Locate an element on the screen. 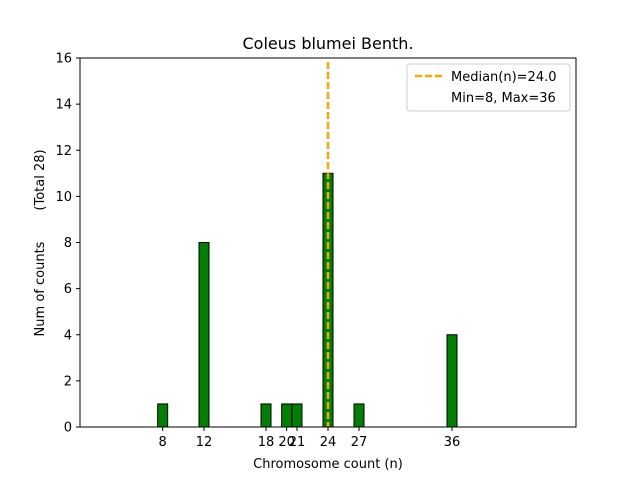  chart-title: Coleus blumei Benth. is located at coordinates (328, 43).